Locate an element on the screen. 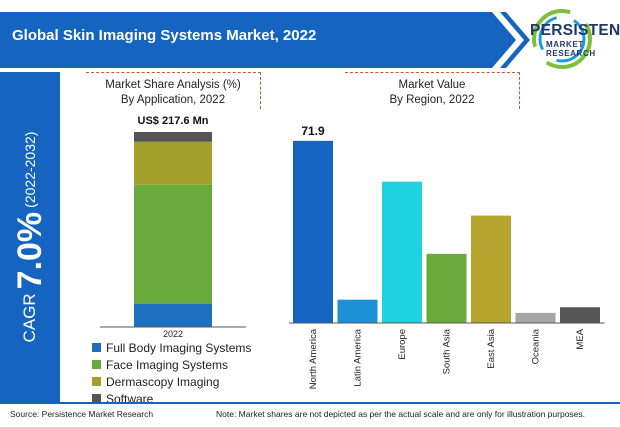  cagr-sidebar is located at coordinates (30, 237).